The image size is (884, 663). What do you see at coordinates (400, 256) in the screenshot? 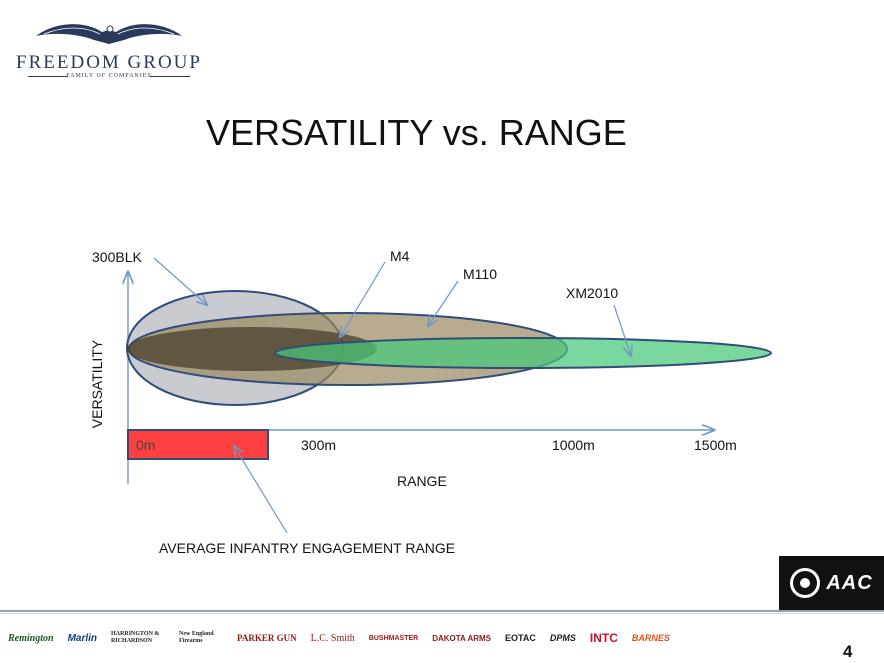
I see `callout-label-m4: M4` at bounding box center [400, 256].